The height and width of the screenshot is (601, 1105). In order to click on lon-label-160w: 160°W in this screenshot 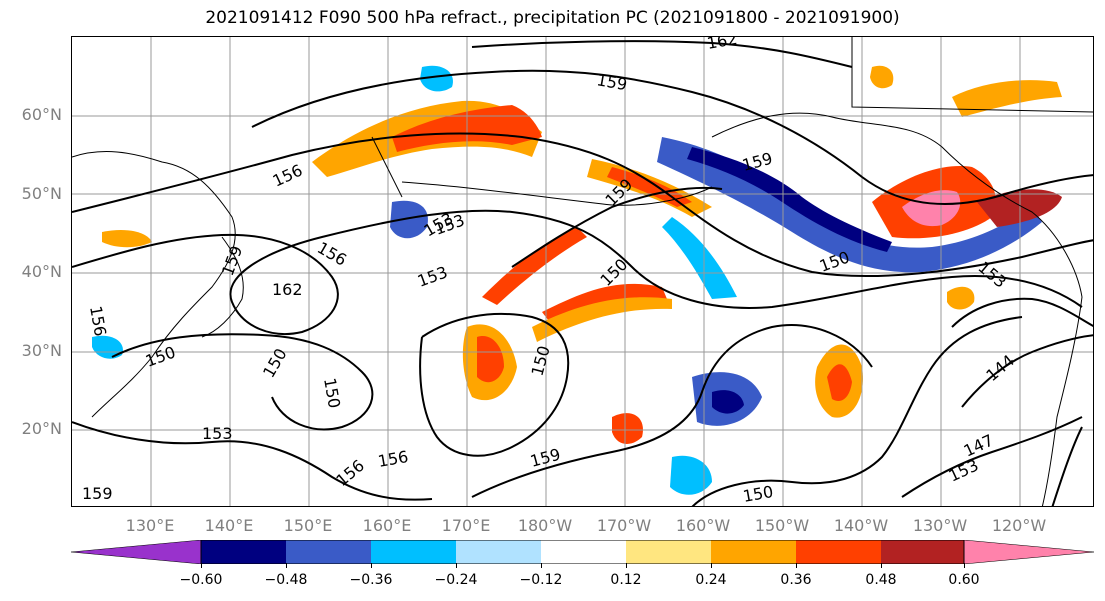, I will do `click(703, 525)`.